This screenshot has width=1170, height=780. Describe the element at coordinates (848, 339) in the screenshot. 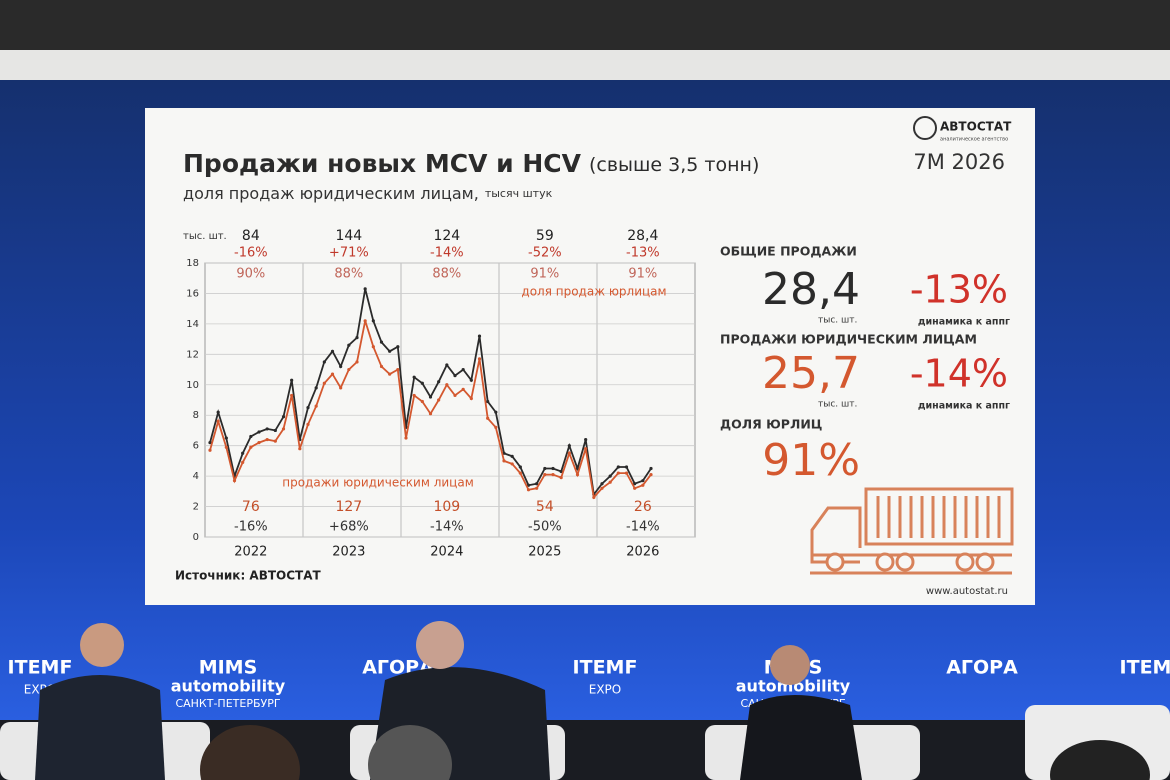

I see `summary-label: ПРОДАЖИ ЮРИДИЧЕСКИМ ЛИЦАМ` at that location.